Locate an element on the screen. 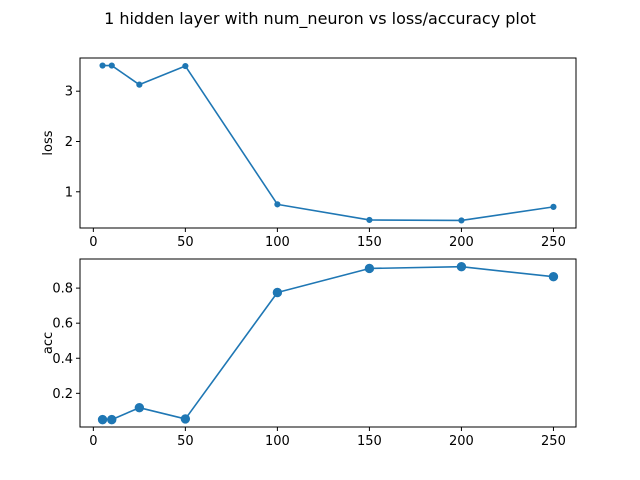 The width and height of the screenshot is (640, 480). loss-x-tick-label: 150 is located at coordinates (369, 242).